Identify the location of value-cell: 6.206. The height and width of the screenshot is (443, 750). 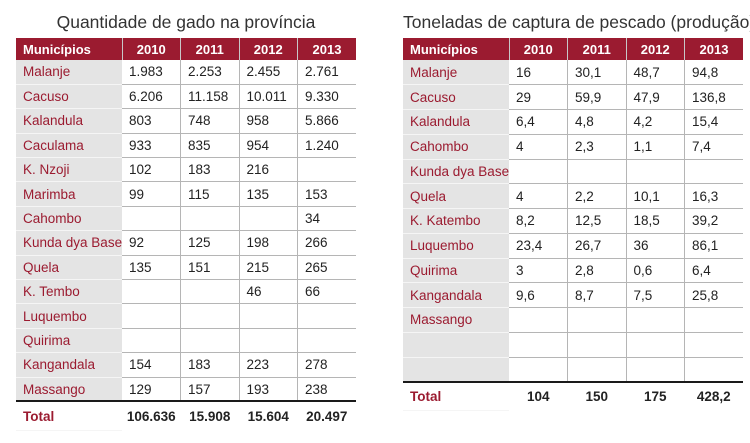
(151, 97).